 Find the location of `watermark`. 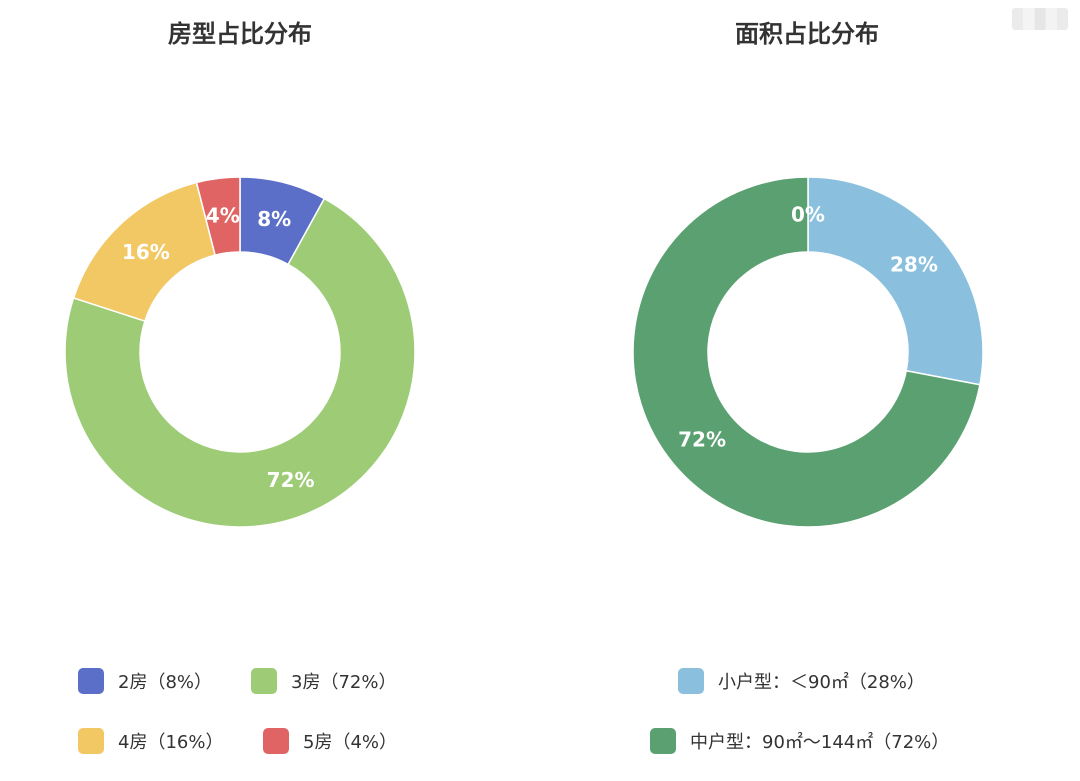

watermark is located at coordinates (1040, 19).